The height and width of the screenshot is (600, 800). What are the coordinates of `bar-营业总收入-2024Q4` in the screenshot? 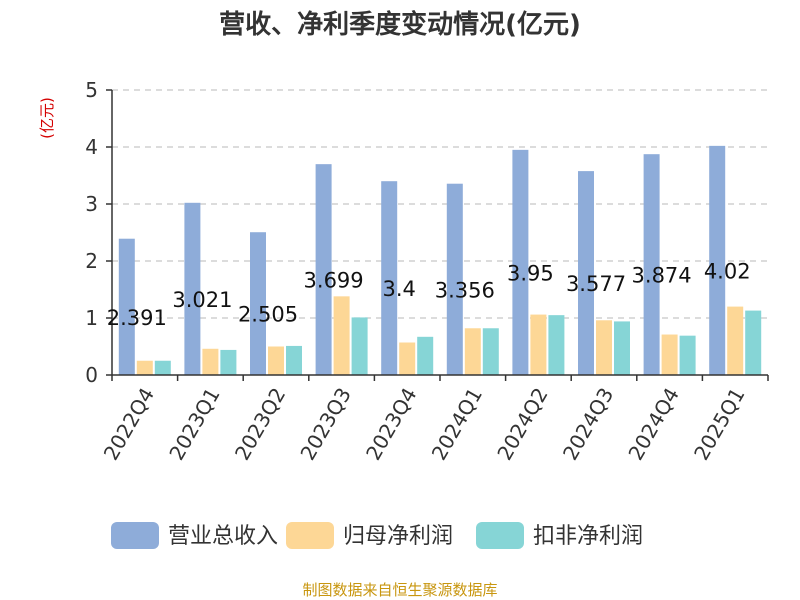 It's located at (651, 264).